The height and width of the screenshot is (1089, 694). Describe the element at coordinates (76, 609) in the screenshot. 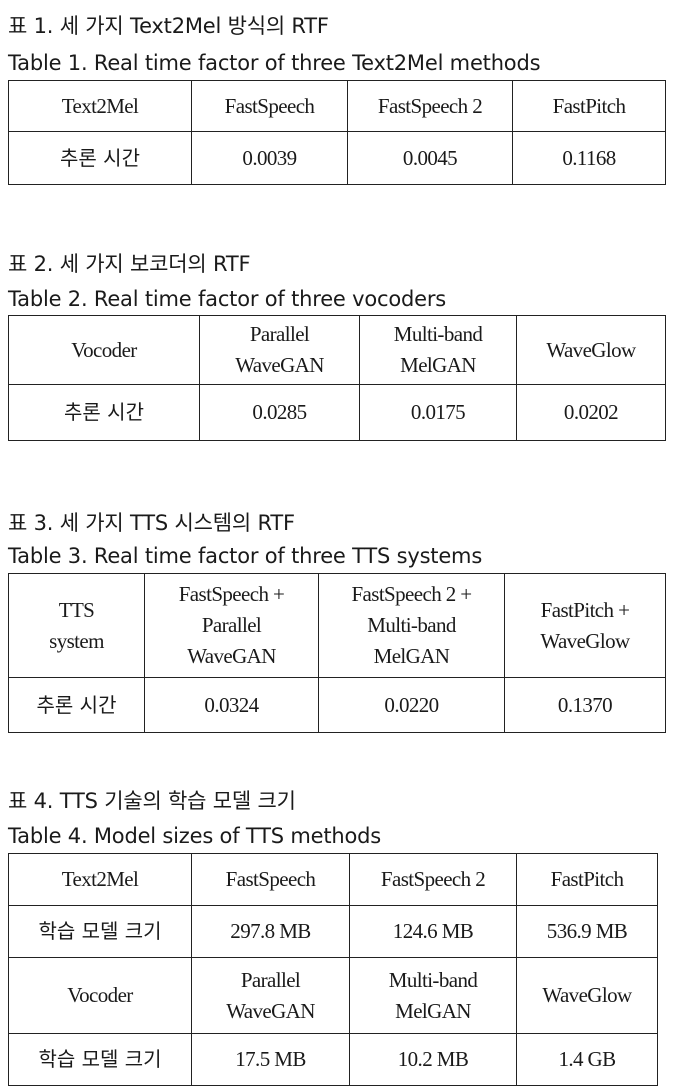

I see `header-line: TTS` at that location.